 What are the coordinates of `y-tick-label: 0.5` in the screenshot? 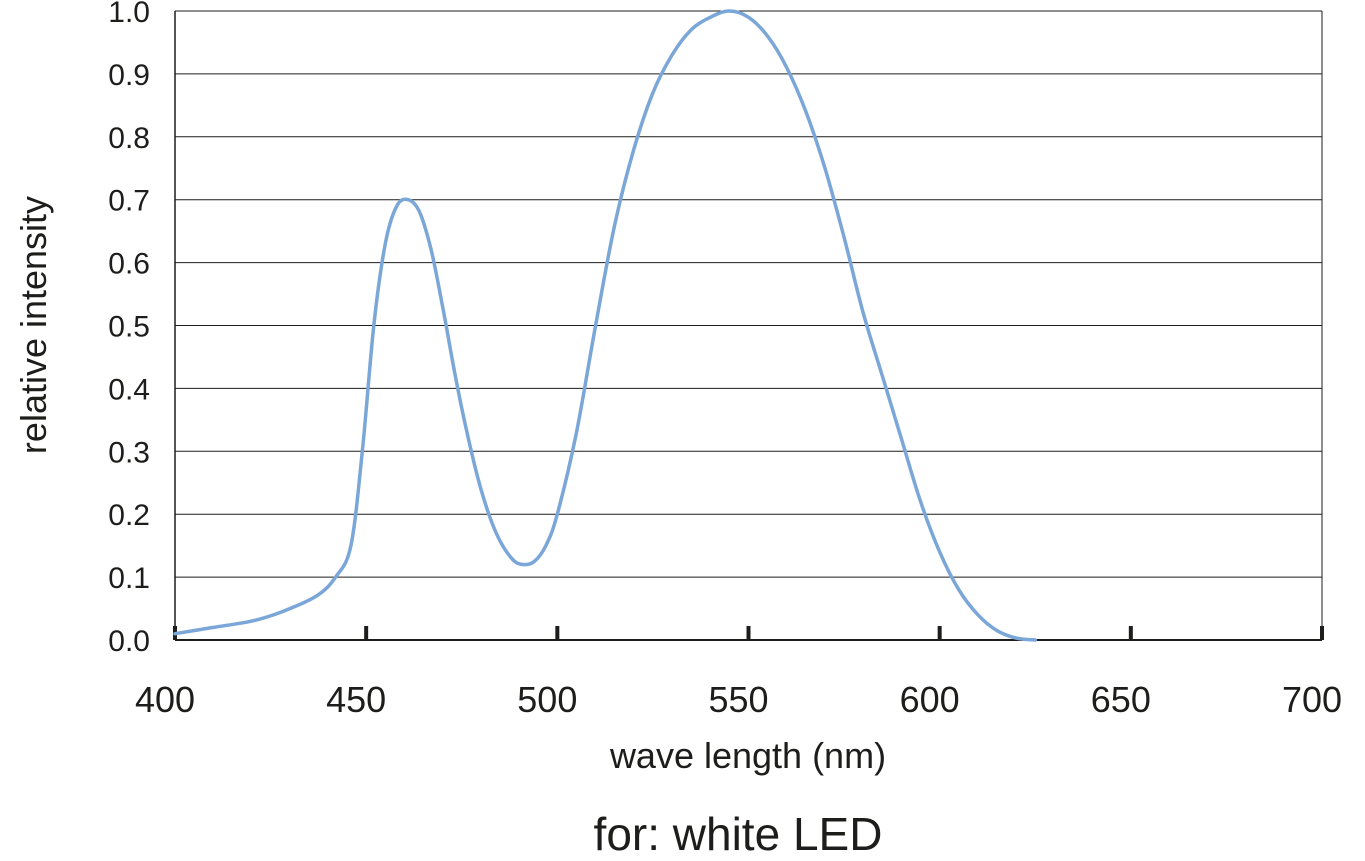 It's located at (129, 327).